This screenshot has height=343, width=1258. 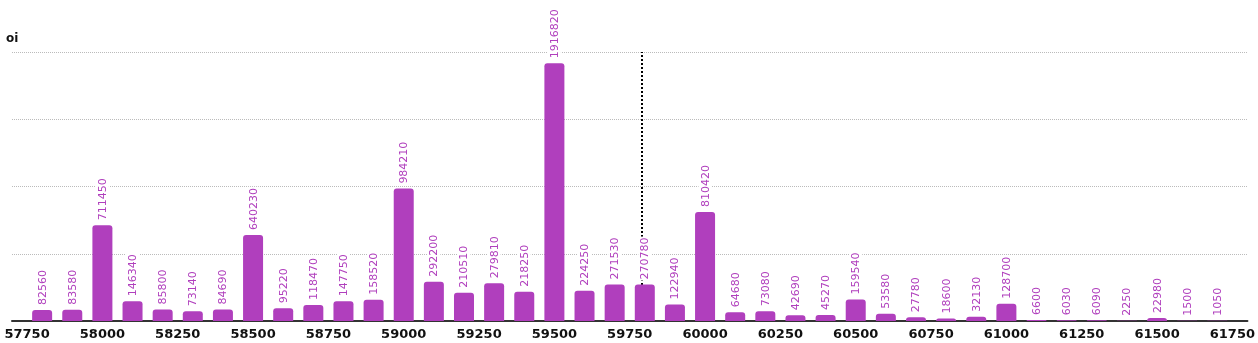 I want to click on data-label: 271530, so click(x=615, y=258).